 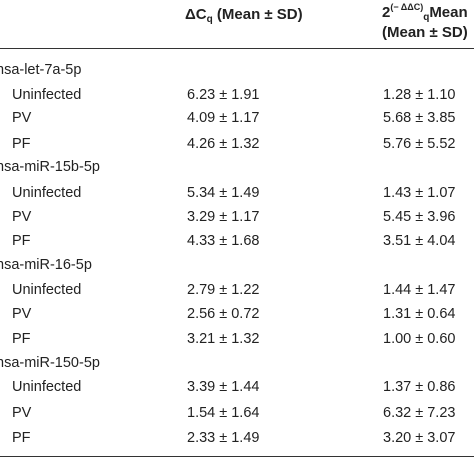 I want to click on fold-value: 5.45 ± 3.96, so click(x=419, y=217).